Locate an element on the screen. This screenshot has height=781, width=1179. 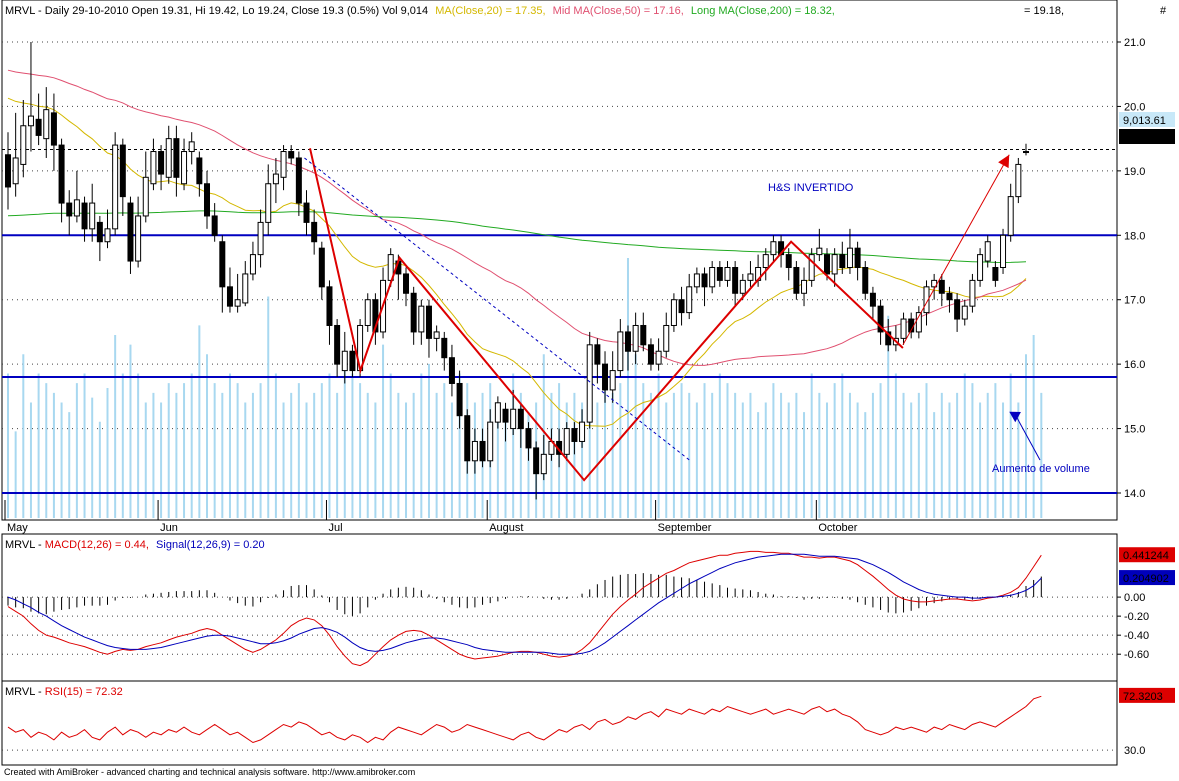
macd-value-label-box is located at coordinates (1147, 555).